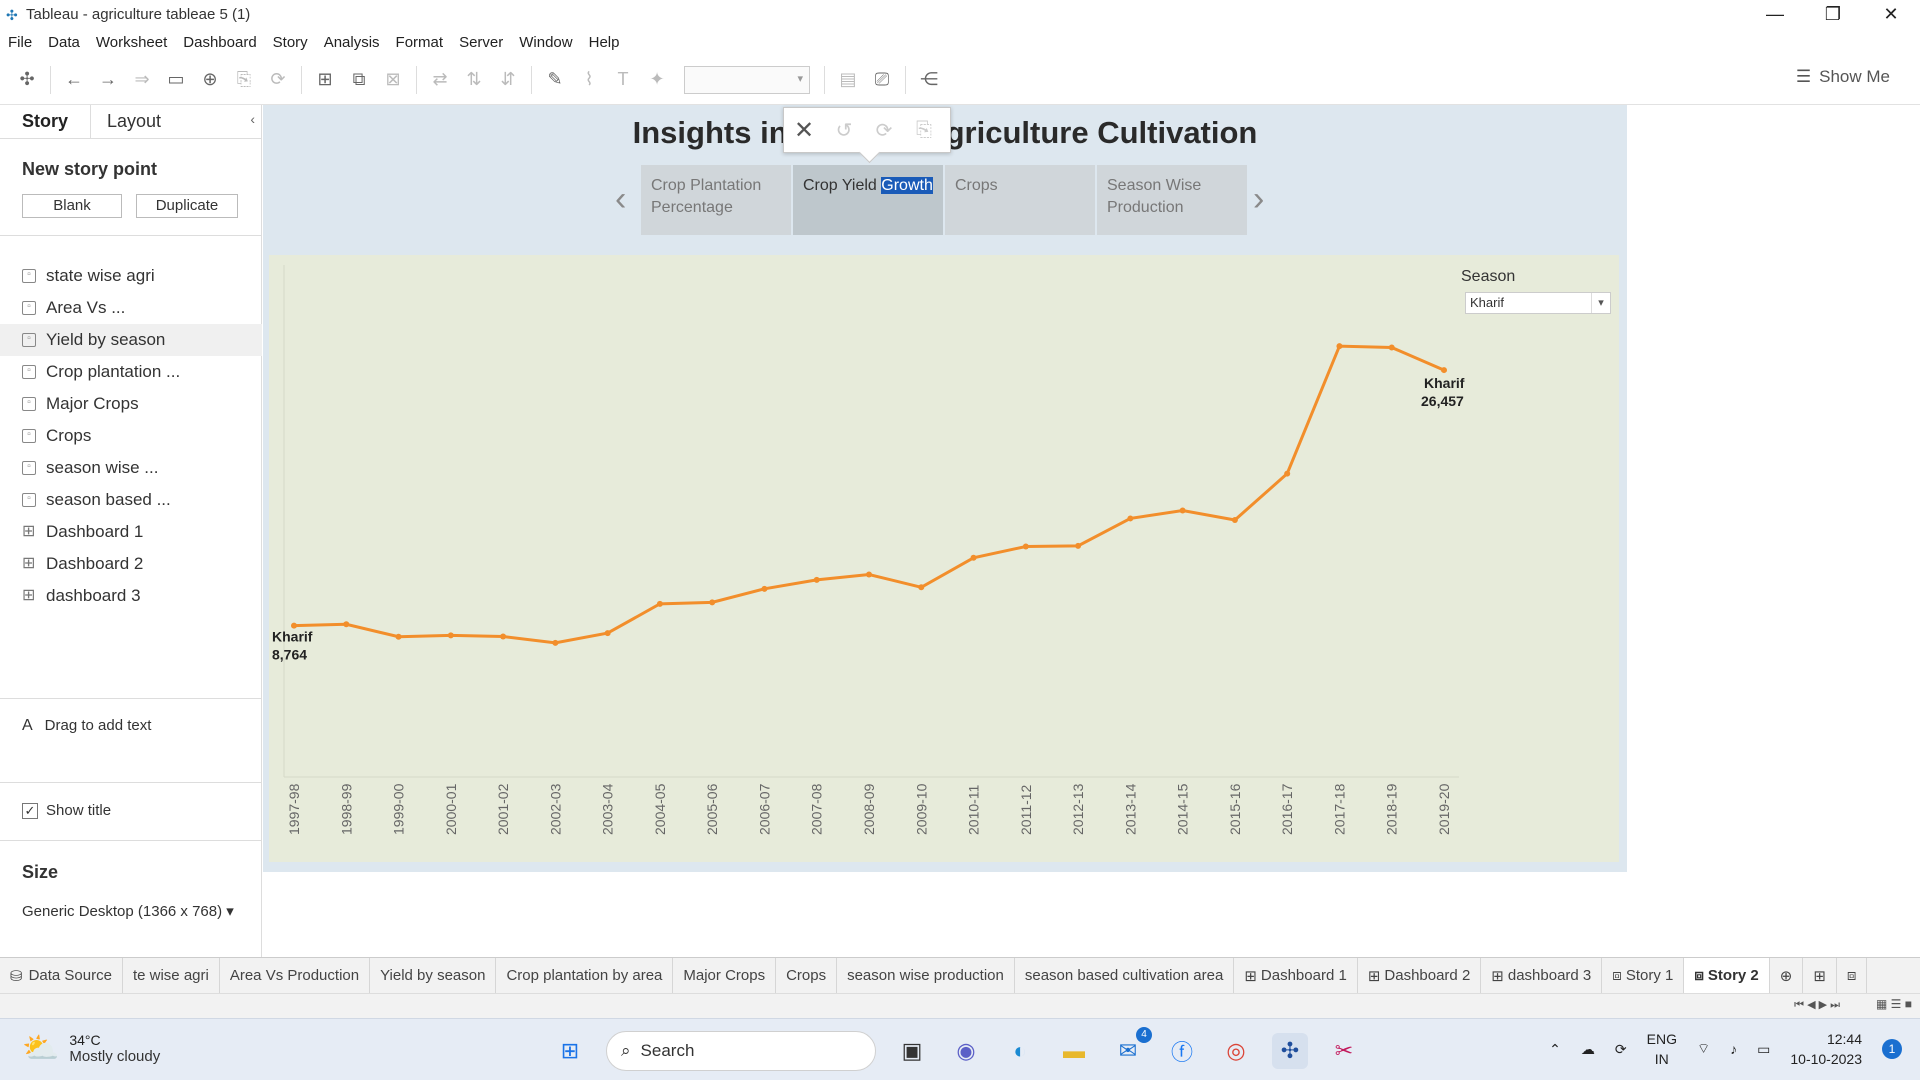  I want to click on new-story-tab-icon: ⧈, so click(1852, 975).